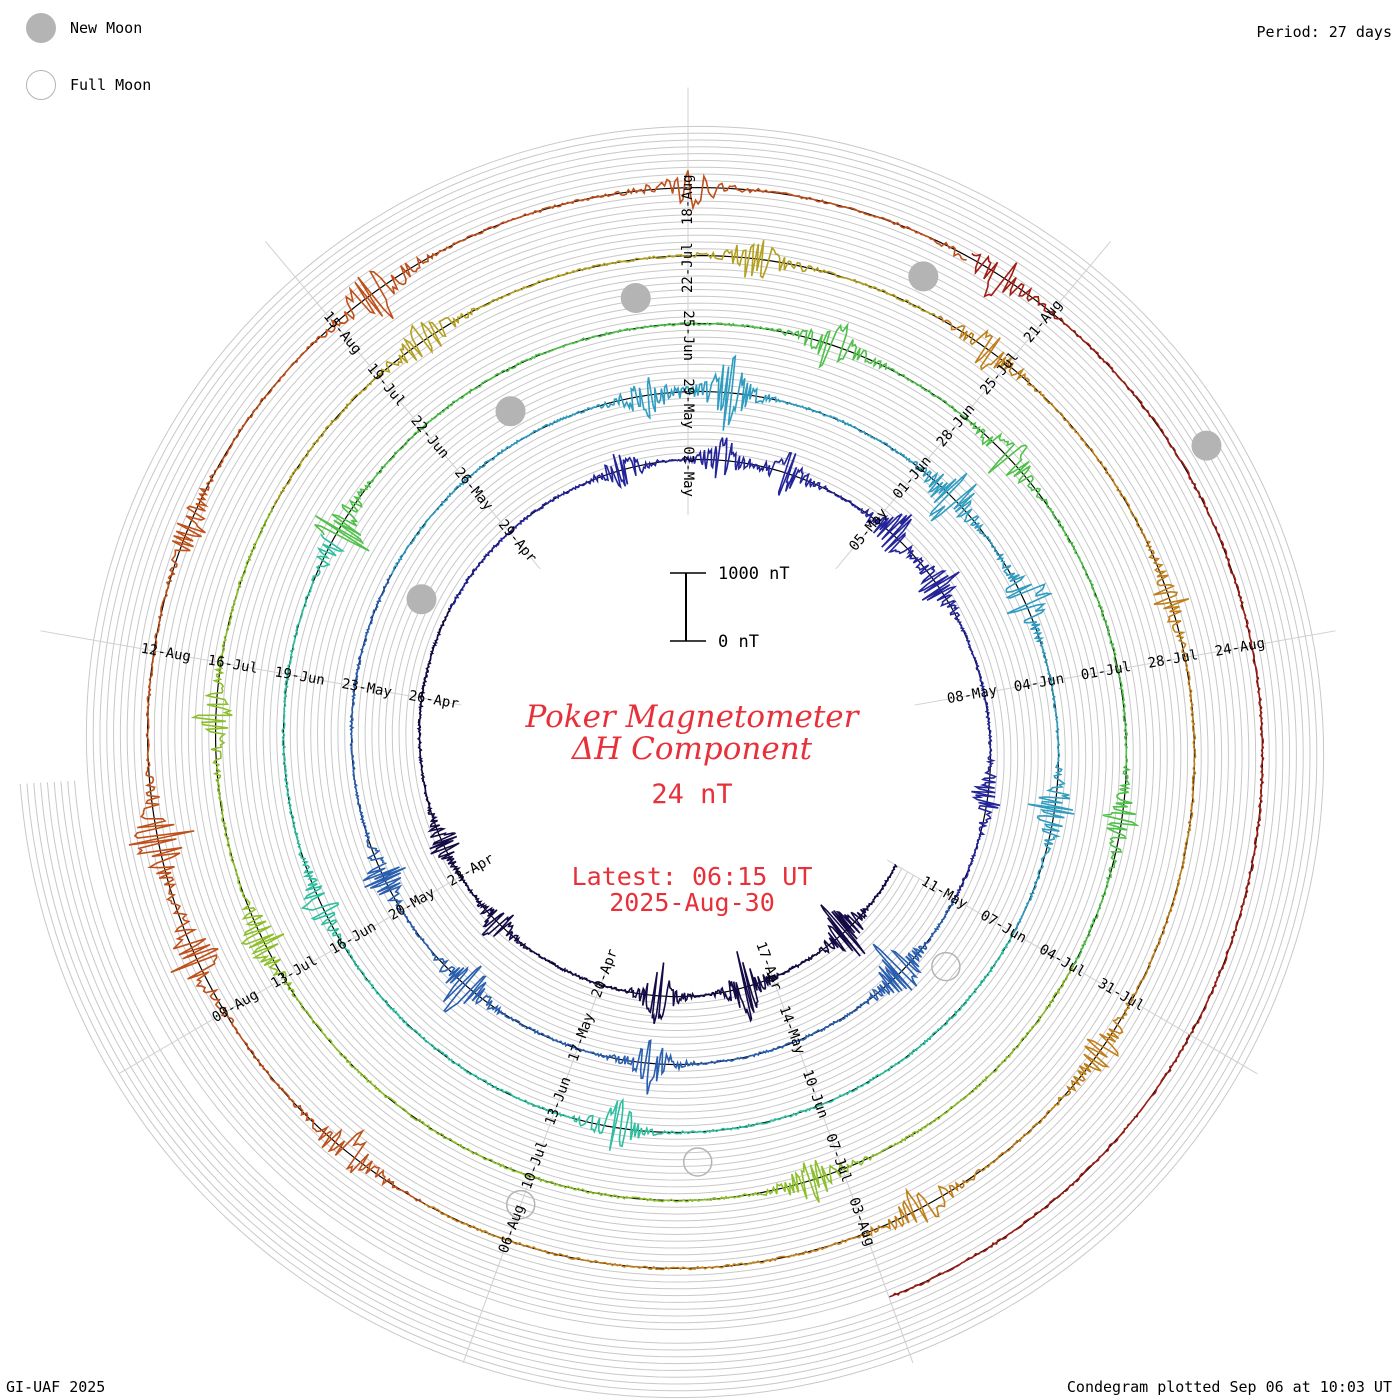 This screenshot has height=1400, width=1400. What do you see at coordinates (693, 717) in the screenshot?
I see `chart-title-line1: Poker Magnetometer` at bounding box center [693, 717].